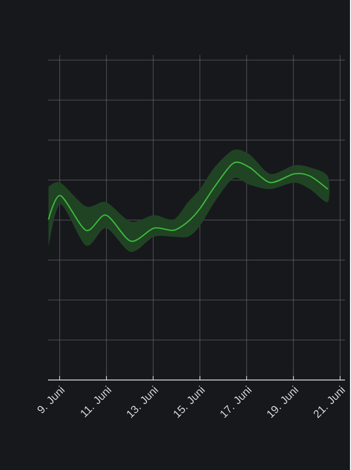 This screenshot has height=470, width=351. What do you see at coordinates (142, 402) in the screenshot?
I see `x-tick-label: 13. Juni` at bounding box center [142, 402].